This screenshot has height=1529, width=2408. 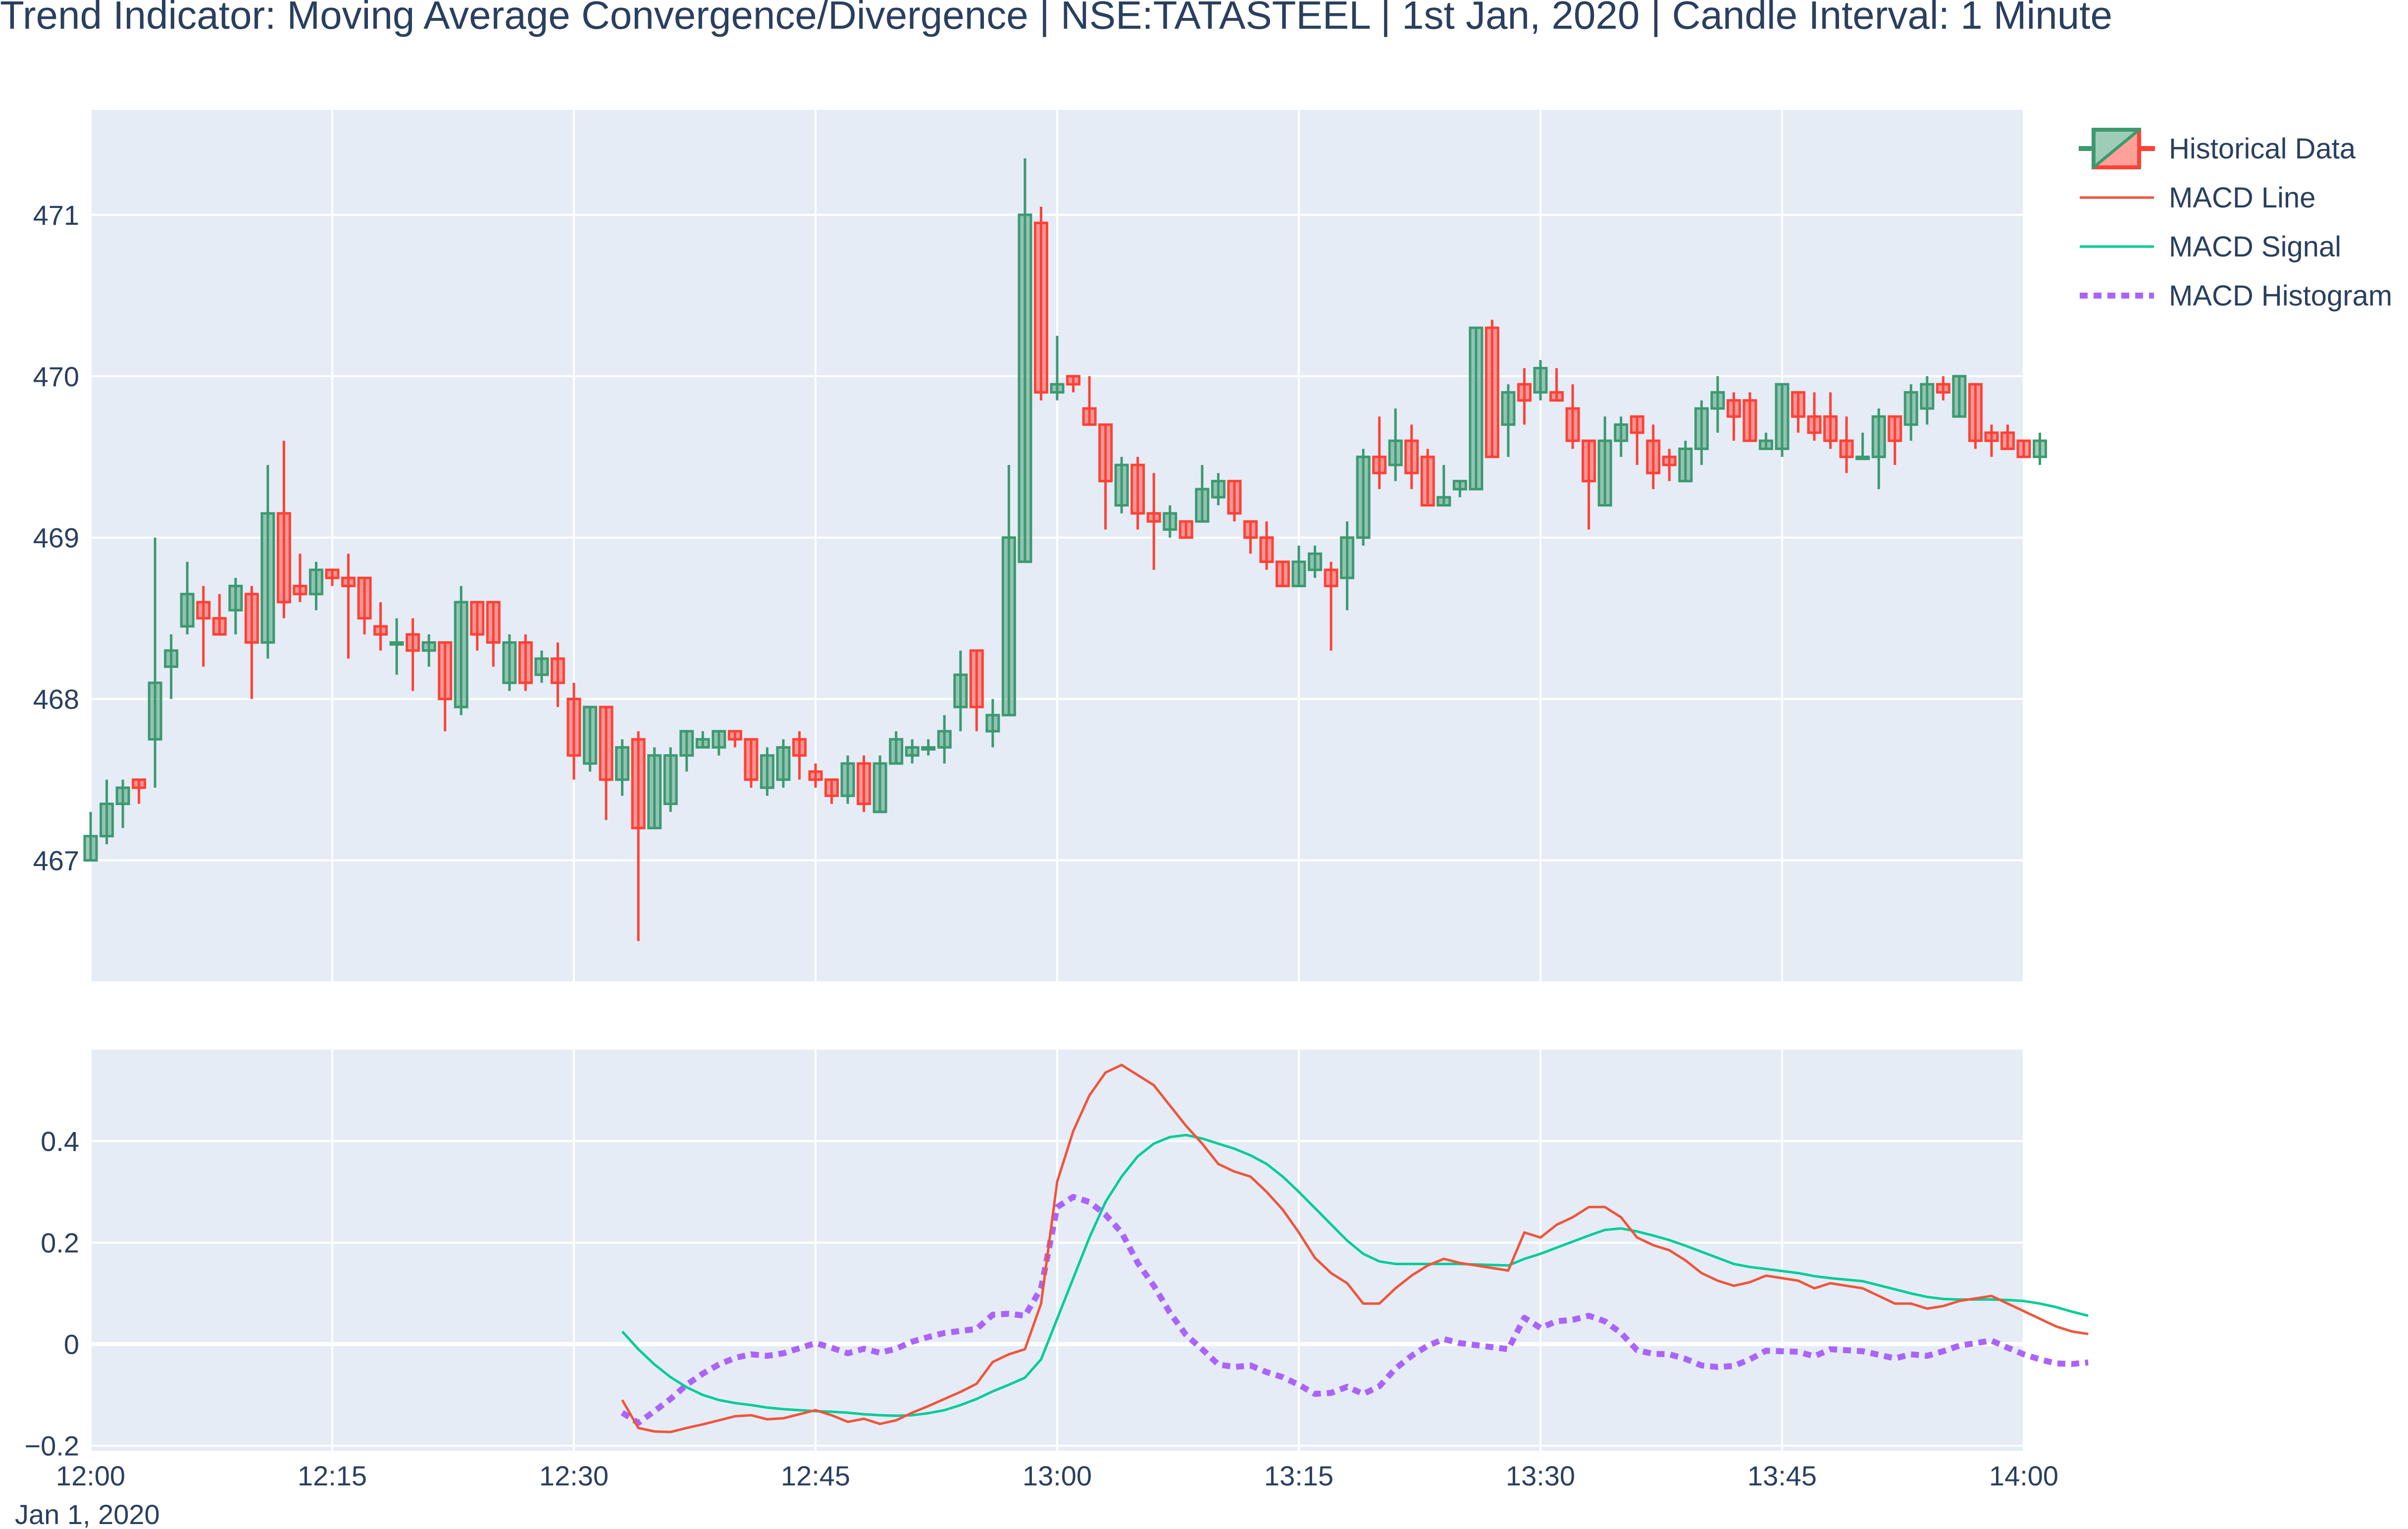 I want to click on macd-y-tick-label: −0.2, so click(x=51, y=1446).